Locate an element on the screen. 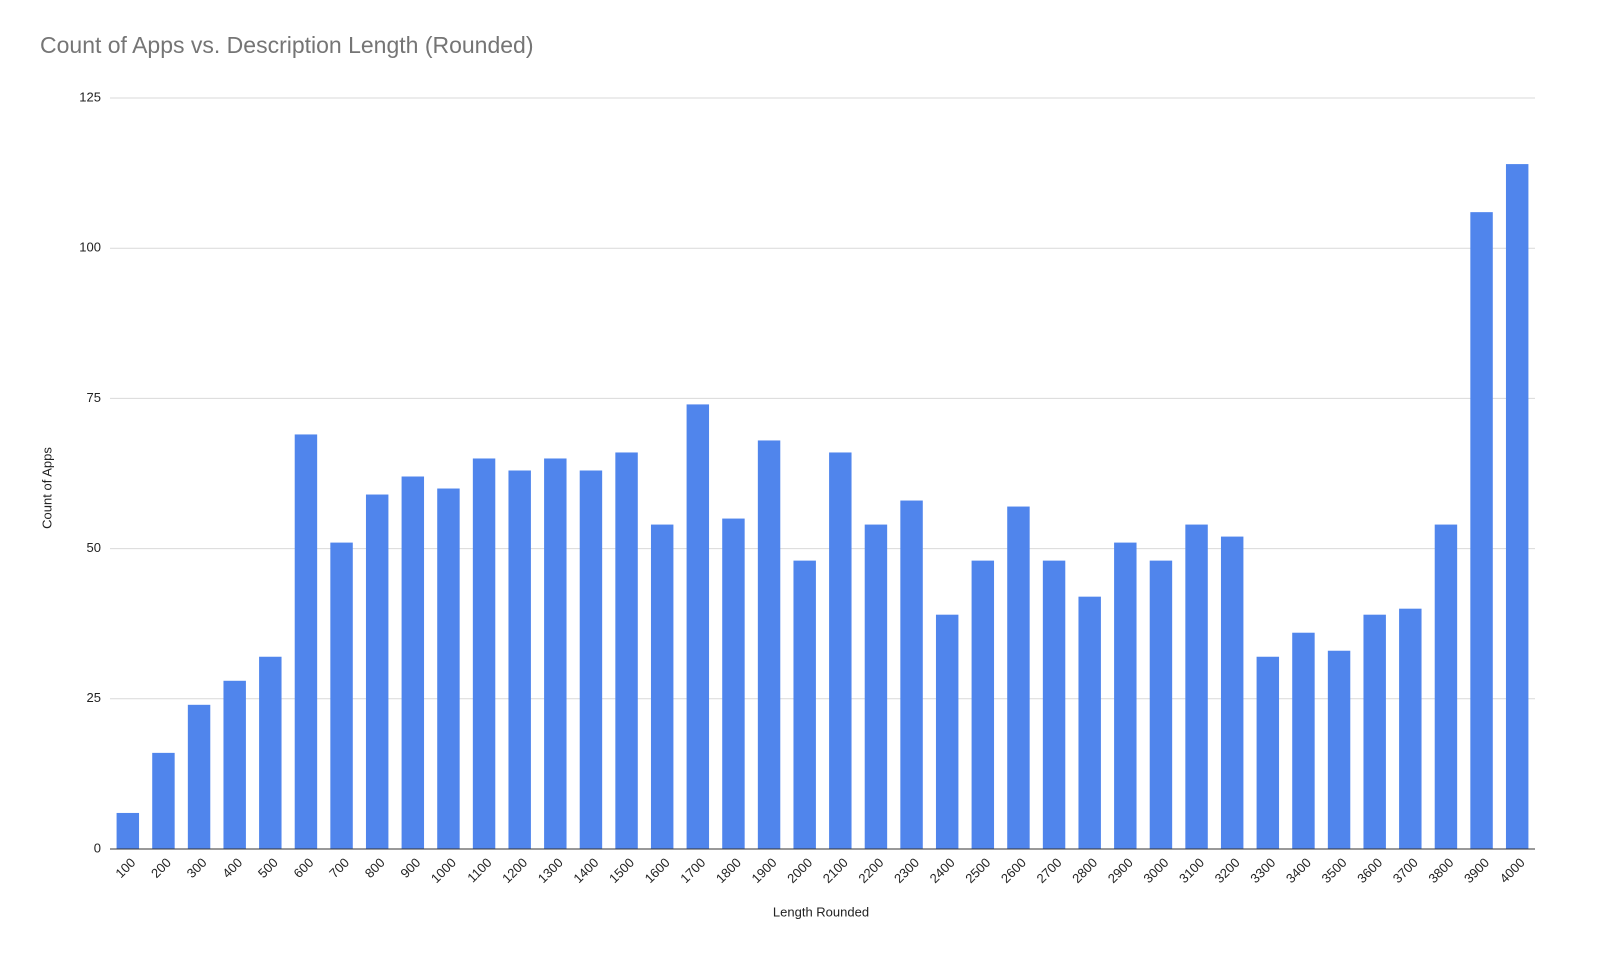 The width and height of the screenshot is (1600, 975). x-tick-label: 300 is located at coordinates (197, 868).